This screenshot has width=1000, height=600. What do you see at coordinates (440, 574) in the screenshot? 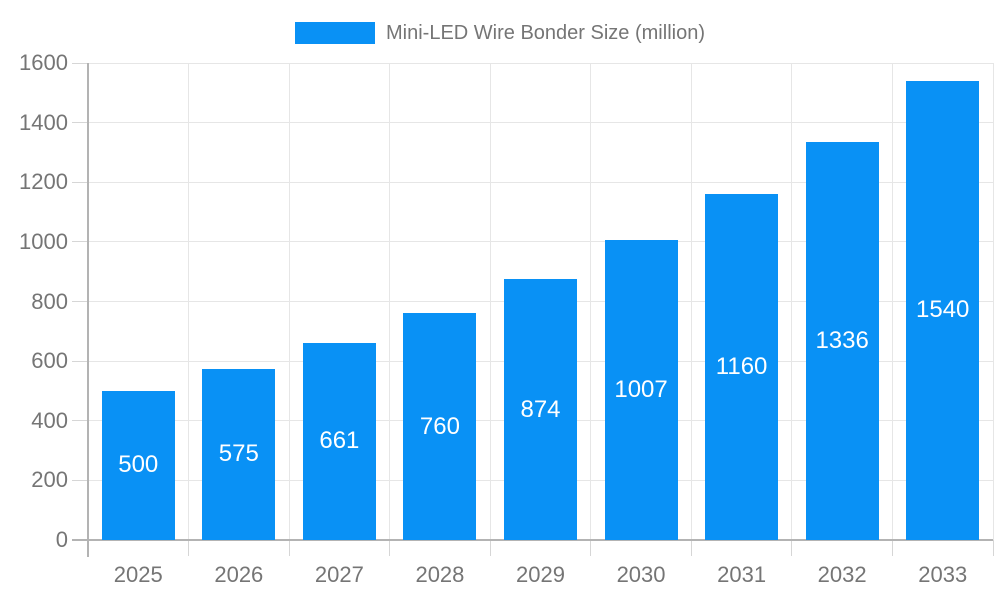
I see `x-axis-category-label: 2028` at bounding box center [440, 574].